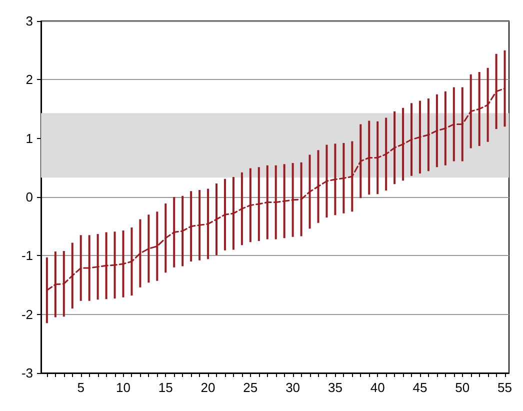  Describe the element at coordinates (208, 387) in the screenshot. I see `x-tick-label: 20` at that location.